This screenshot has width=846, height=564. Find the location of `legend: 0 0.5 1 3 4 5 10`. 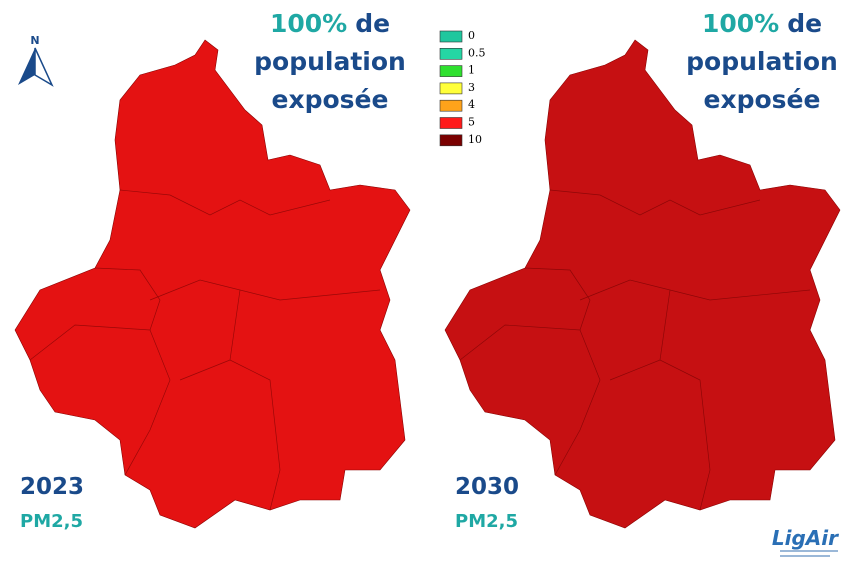

legend: 0 0.5 1 3 4 5 10 is located at coordinates (462, 88).